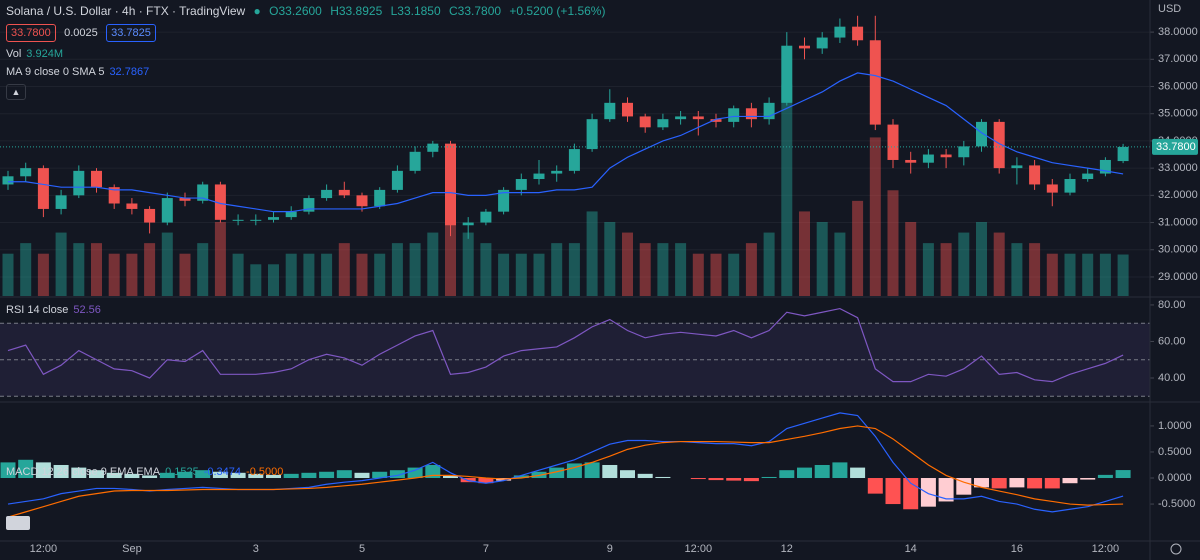 The height and width of the screenshot is (560, 1200). I want to click on y-tick-label: 32.0000, so click(1178, 195).